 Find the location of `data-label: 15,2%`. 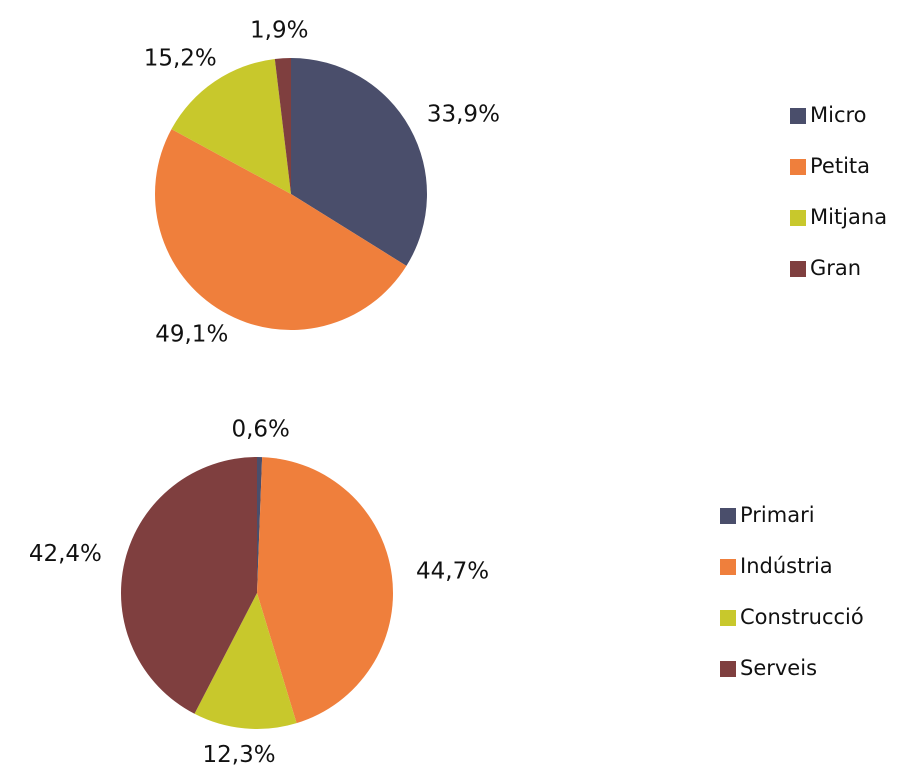

data-label: 15,2% is located at coordinates (180, 58).